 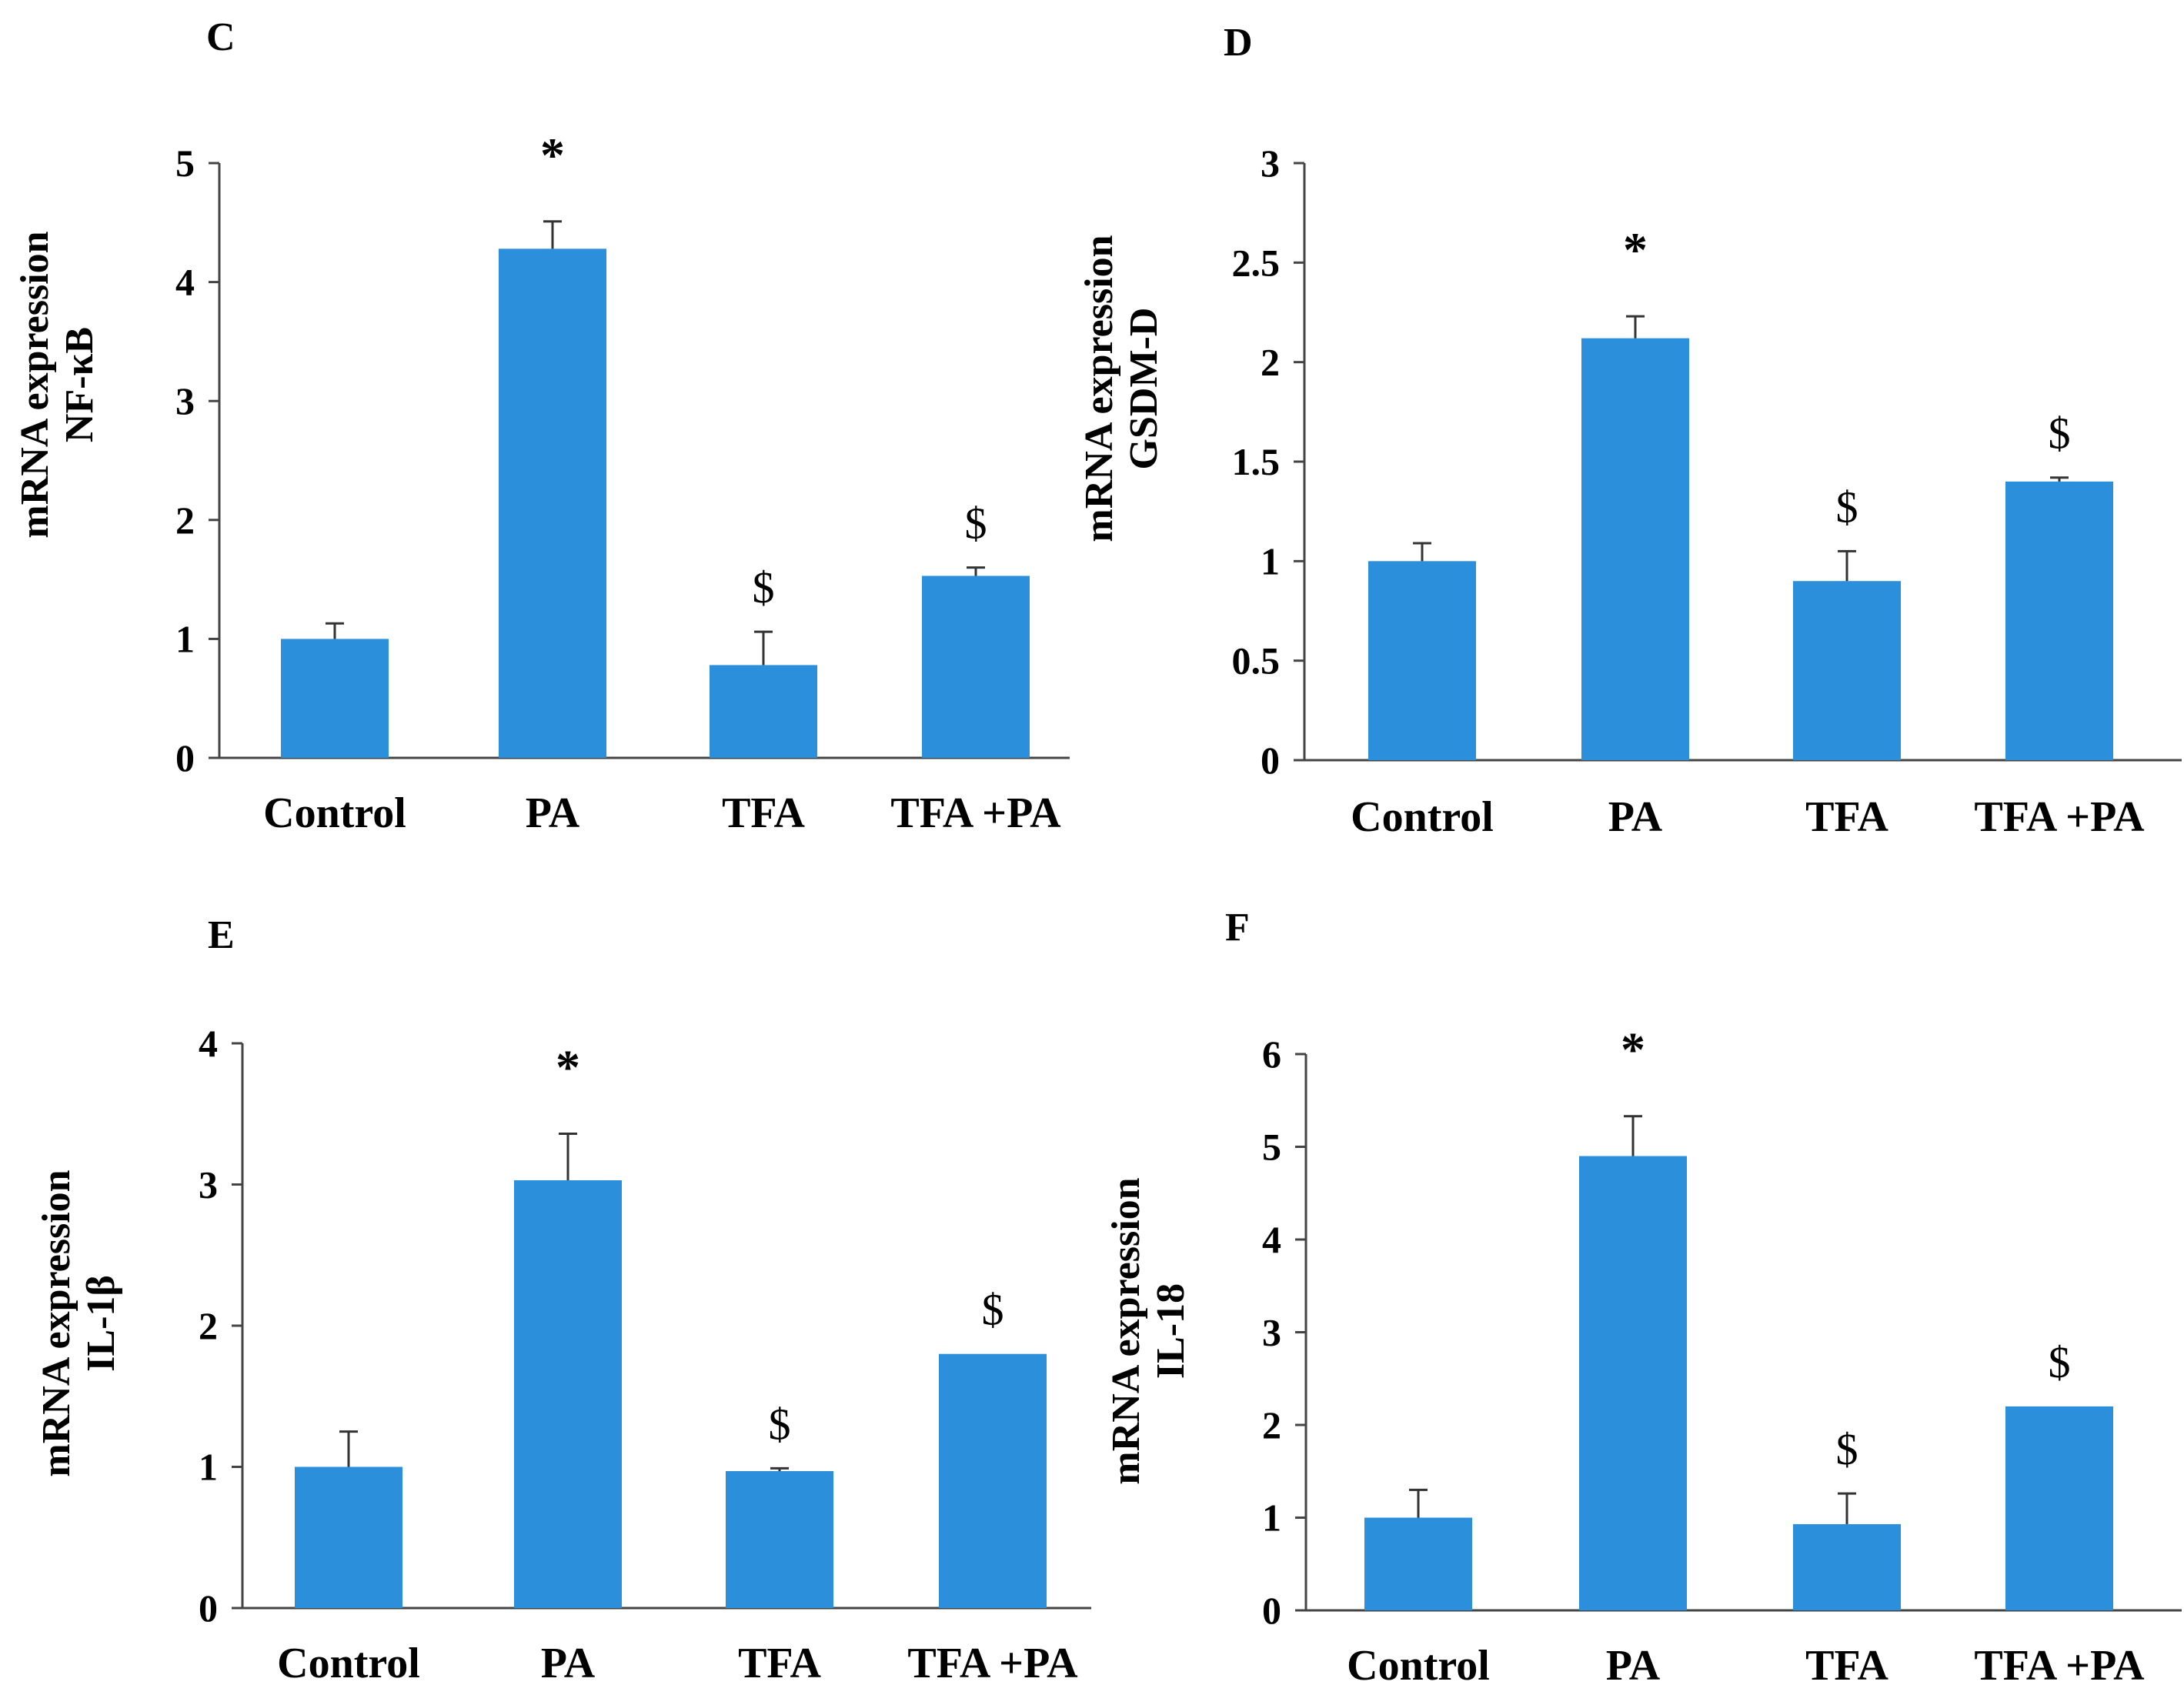 I want to click on panel-letter: E, so click(x=221, y=935).